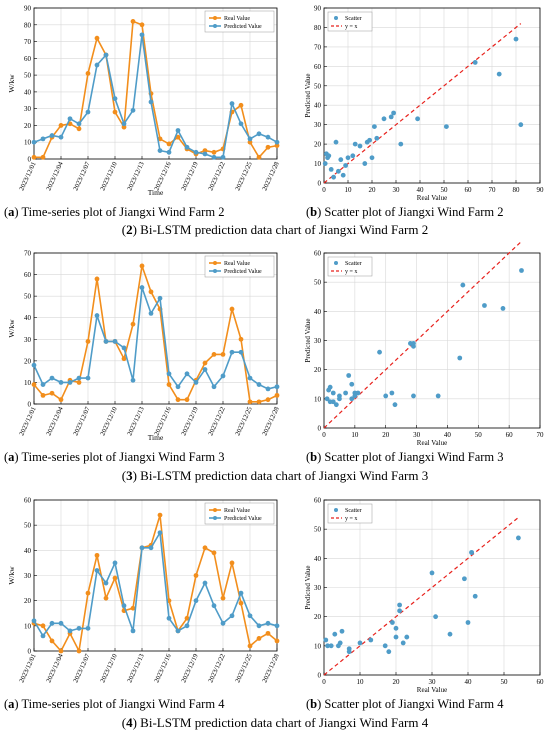 The width and height of the screenshot is (550, 737). Describe the element at coordinates (136, 176) in the screenshot. I see `x-tick-label: 2023/12/13` at that location.